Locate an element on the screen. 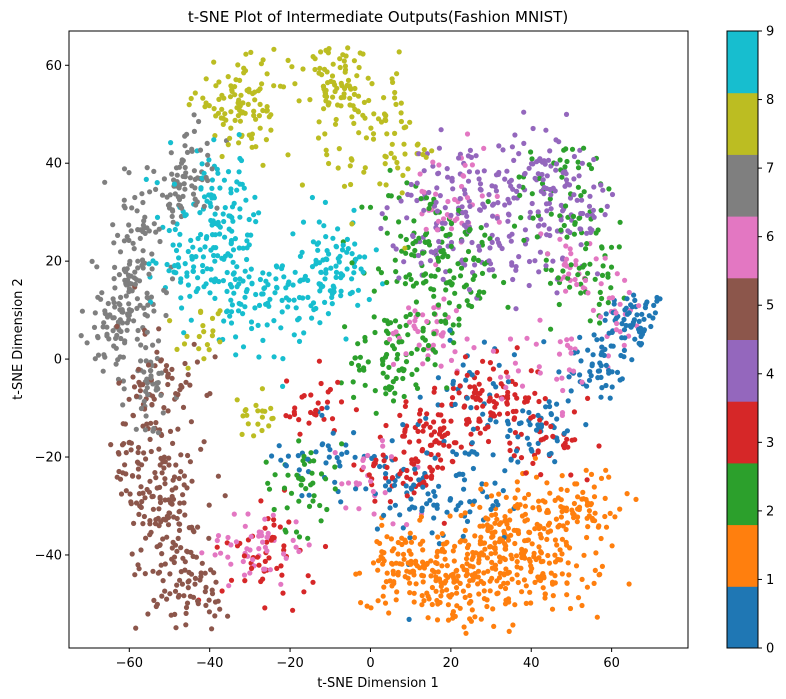 The height and width of the screenshot is (699, 786). colorbar-tick-label: 9 is located at coordinates (770, 32).